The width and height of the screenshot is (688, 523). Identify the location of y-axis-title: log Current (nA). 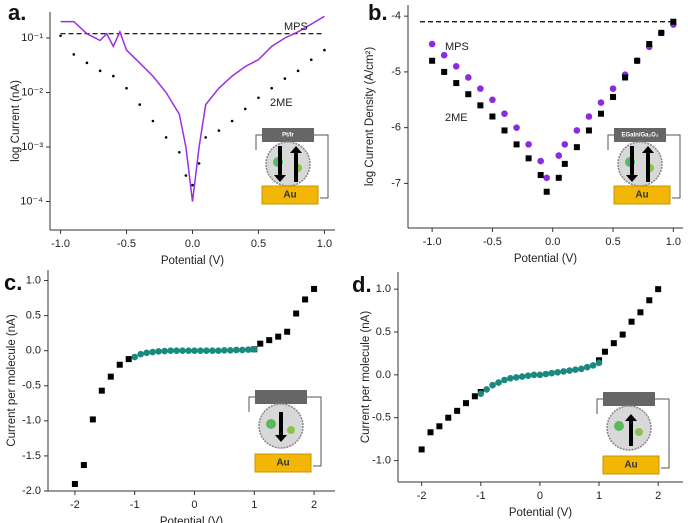
(16, 121).